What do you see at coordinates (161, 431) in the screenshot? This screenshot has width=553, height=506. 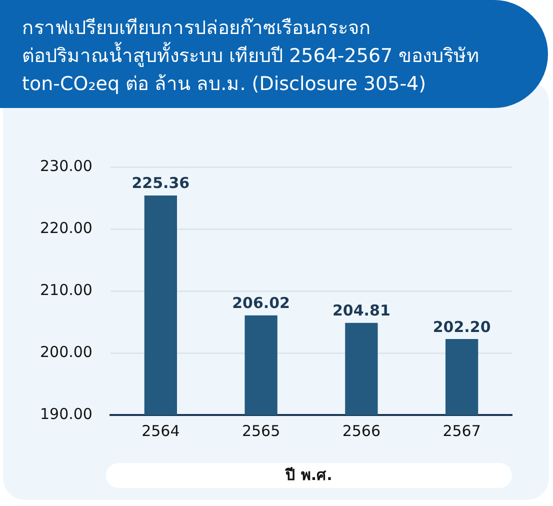 I see `x-tick-label: 2564` at bounding box center [161, 431].